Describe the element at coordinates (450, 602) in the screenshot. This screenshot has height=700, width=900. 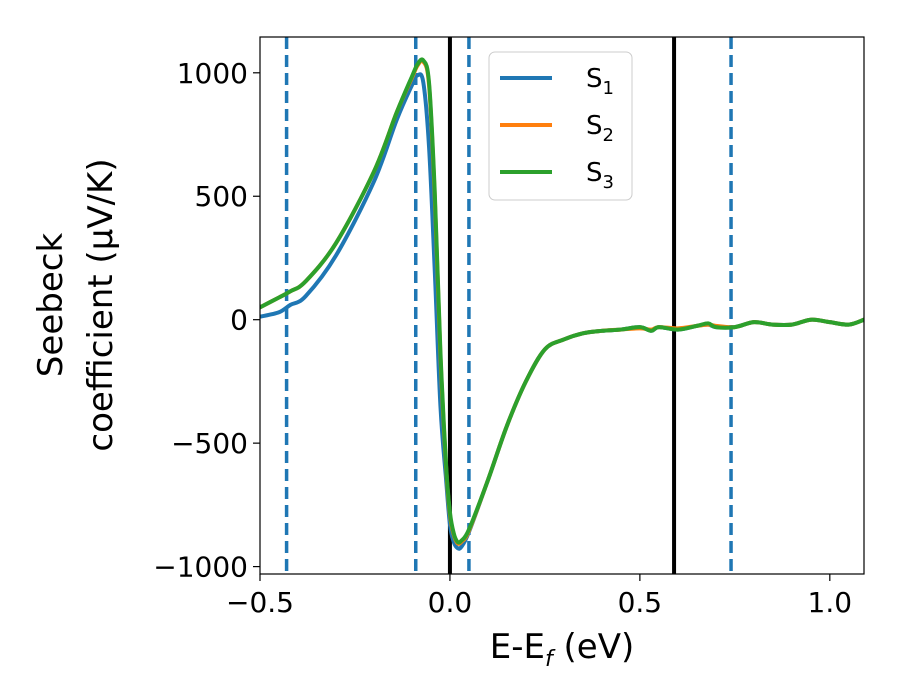
I see `x-tick-label: 0.0` at that location.